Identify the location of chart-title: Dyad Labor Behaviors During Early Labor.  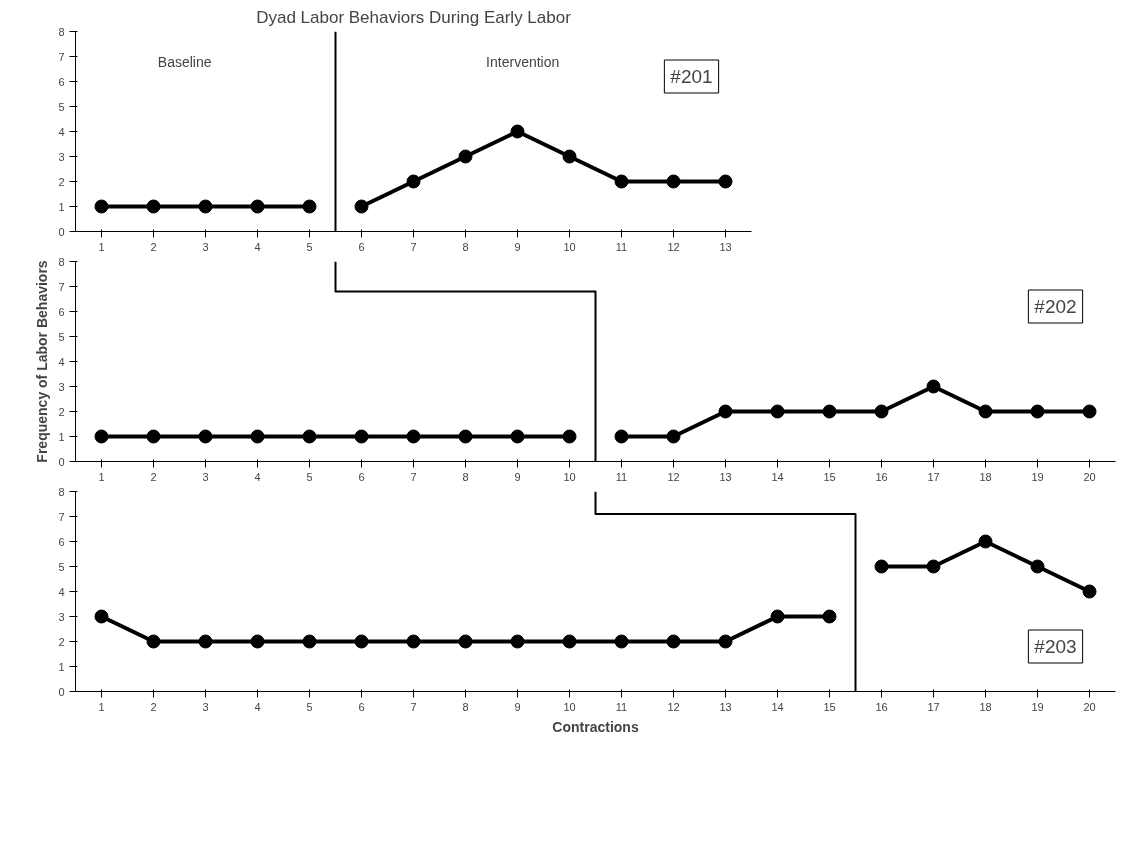
(414, 17).